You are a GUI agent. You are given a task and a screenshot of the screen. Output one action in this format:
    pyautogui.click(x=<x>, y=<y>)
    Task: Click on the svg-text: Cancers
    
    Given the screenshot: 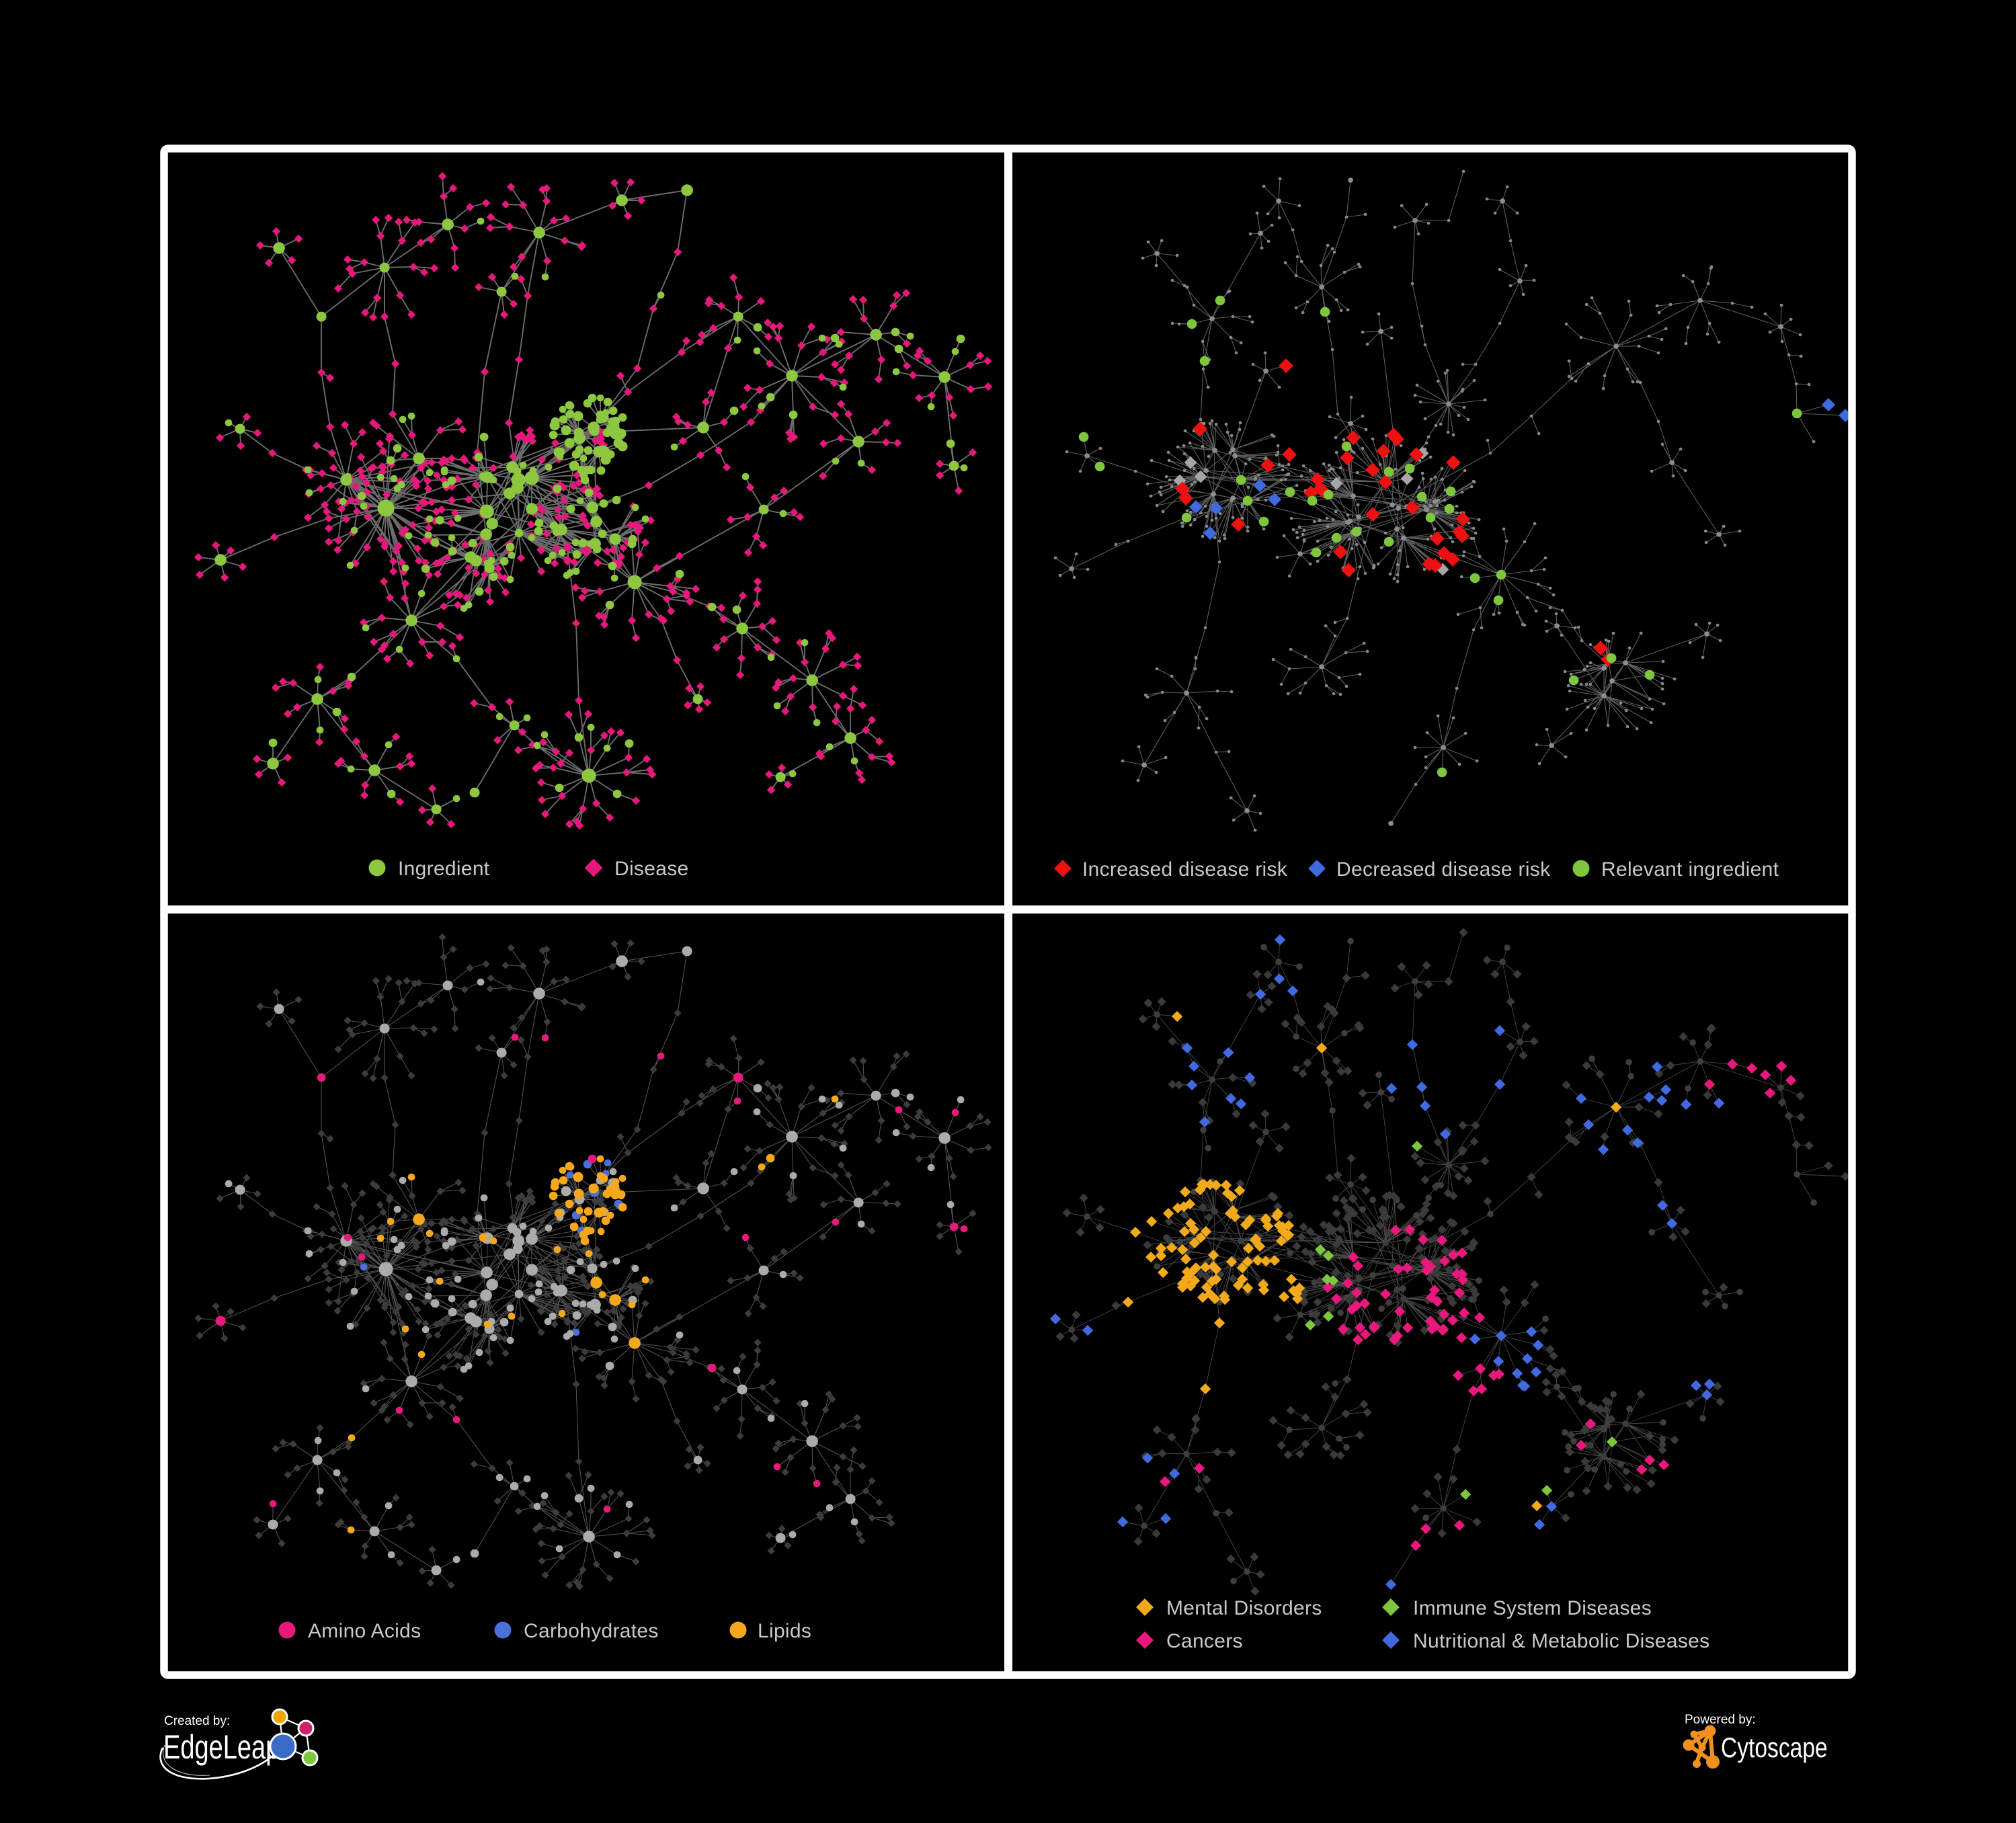 What is the action you would take?
    pyautogui.click(x=1204, y=1641)
    